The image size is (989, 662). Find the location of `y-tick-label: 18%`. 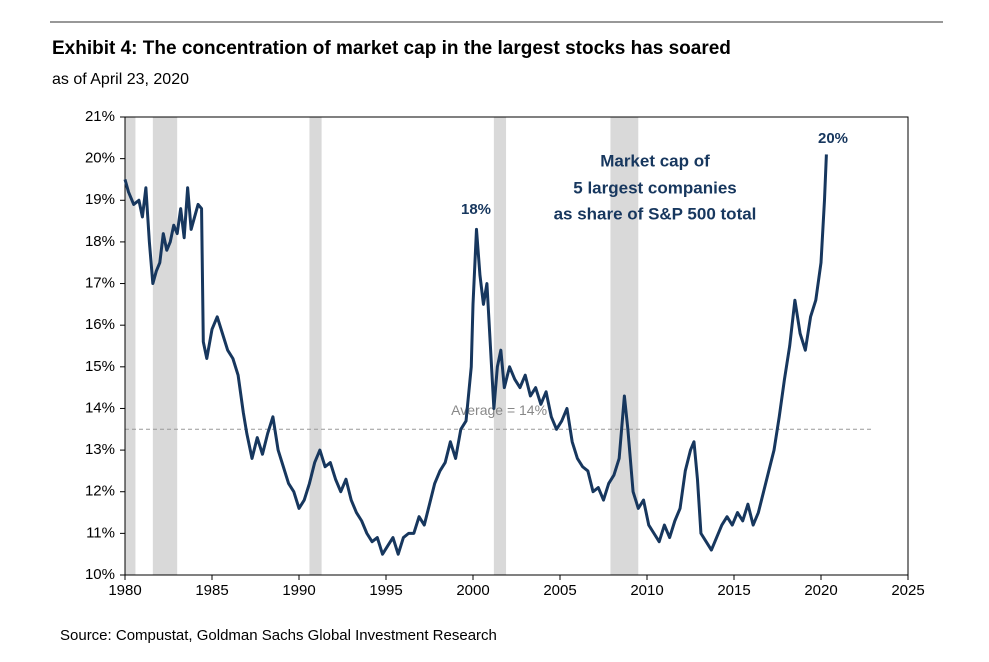

y-tick-label: 18% is located at coordinates (100, 241).